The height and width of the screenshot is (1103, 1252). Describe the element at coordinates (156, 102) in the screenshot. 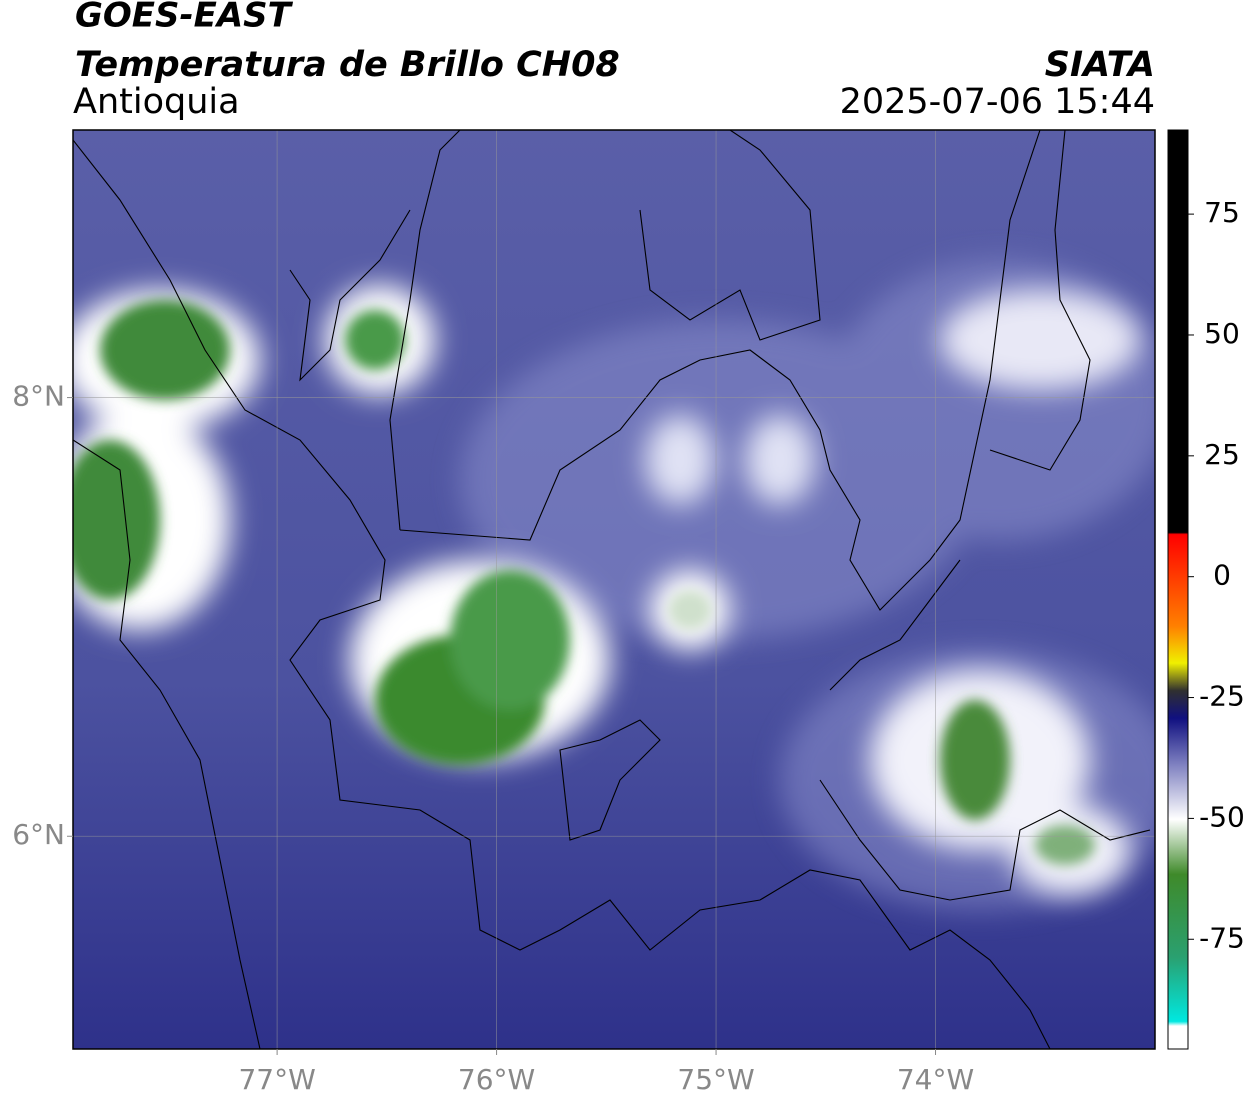

I see `region: Antioquia` at that location.